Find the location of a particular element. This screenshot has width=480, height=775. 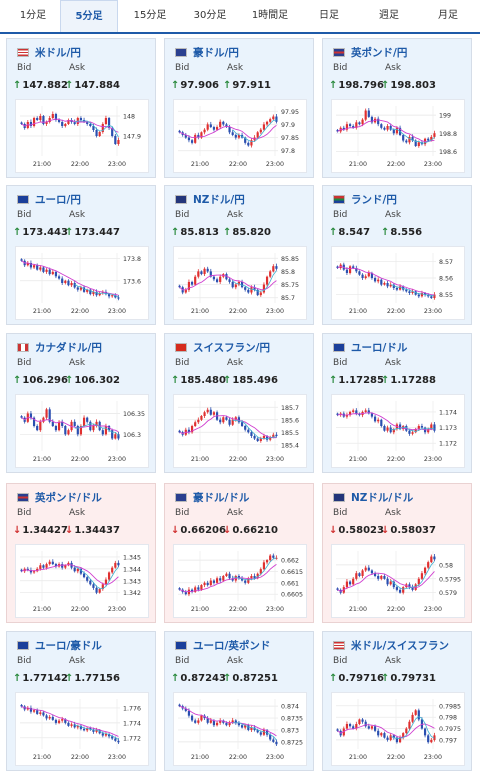

tab-6: 週足 is located at coordinates (389, 15).